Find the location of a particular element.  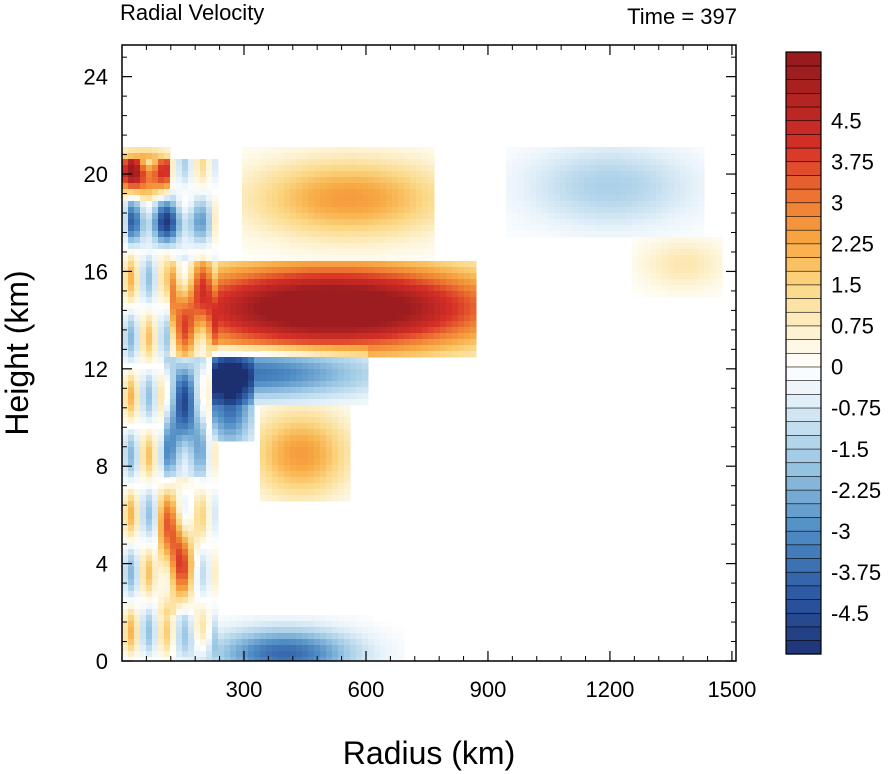

colorbar-cell is located at coordinates (803, 168).